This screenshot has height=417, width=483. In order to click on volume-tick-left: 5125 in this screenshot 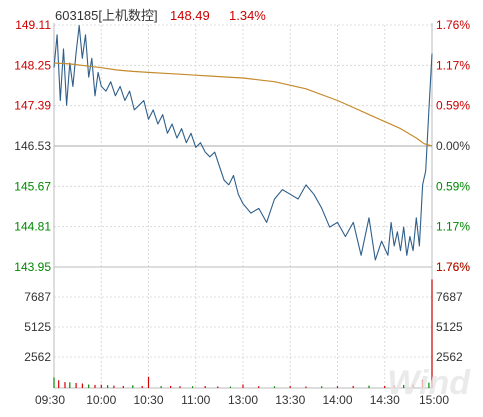, I will do `click(37, 327)`.